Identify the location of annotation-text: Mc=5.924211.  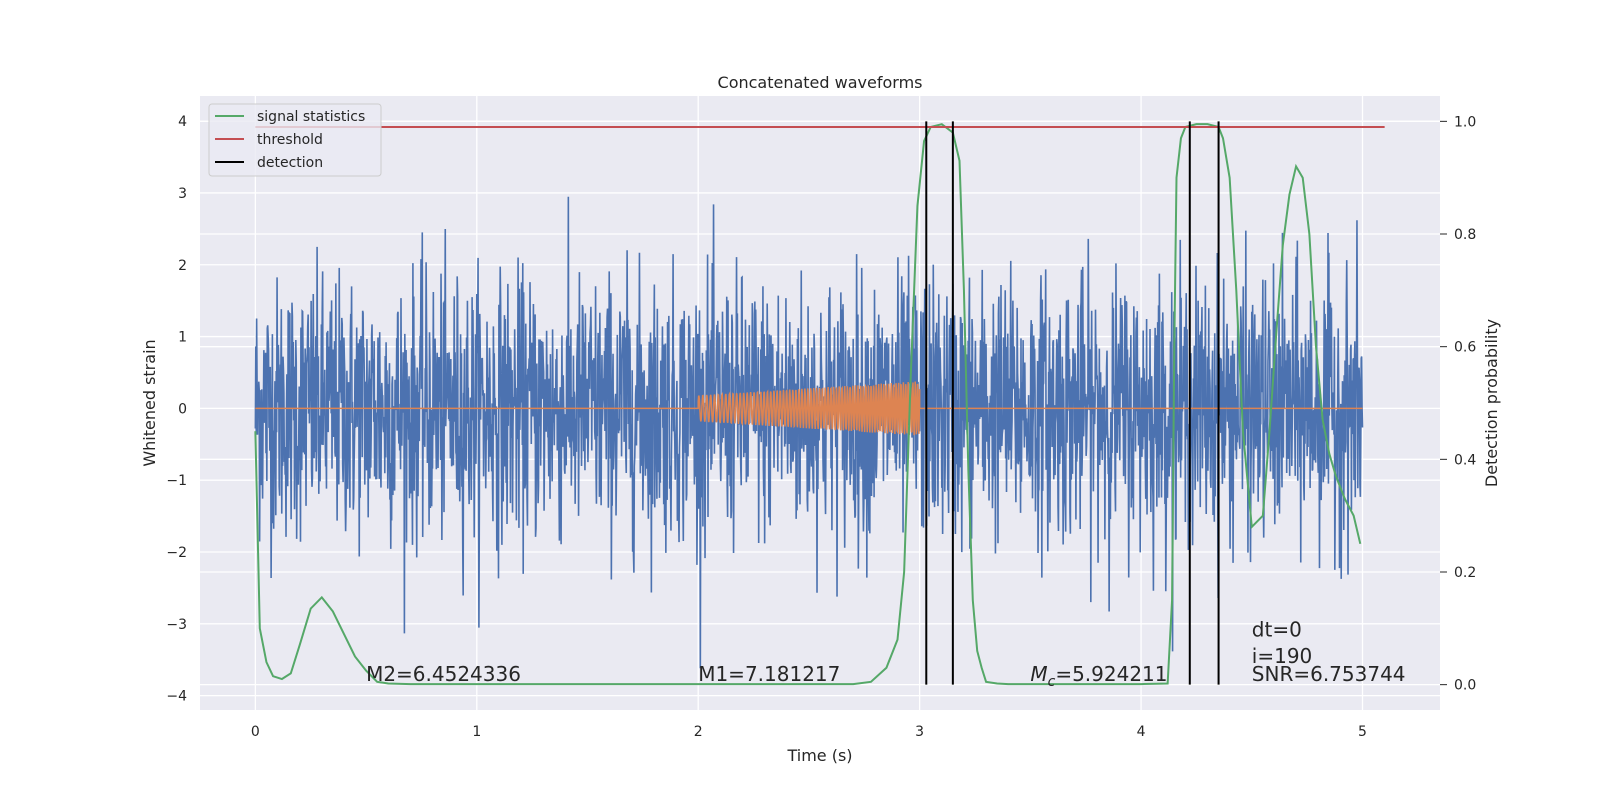
(1098, 676).